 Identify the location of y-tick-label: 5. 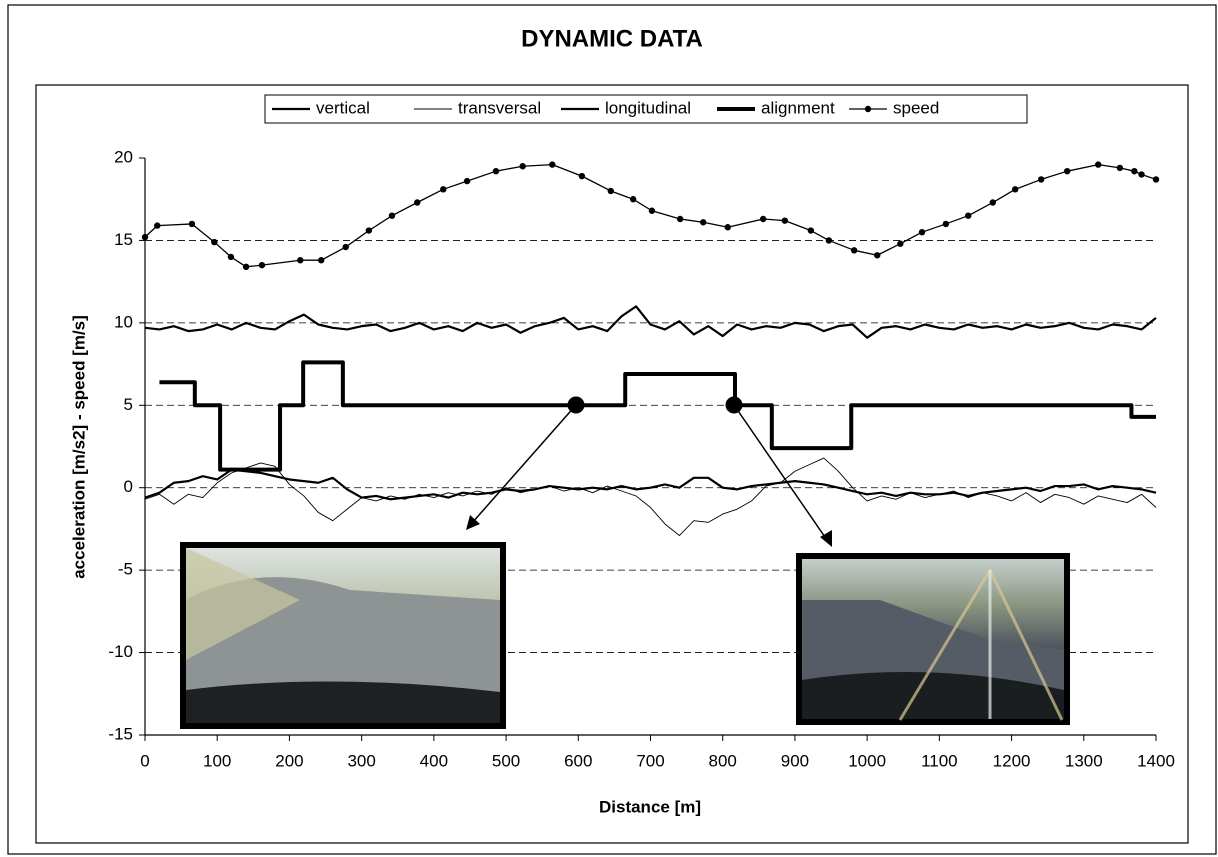
(128, 404).